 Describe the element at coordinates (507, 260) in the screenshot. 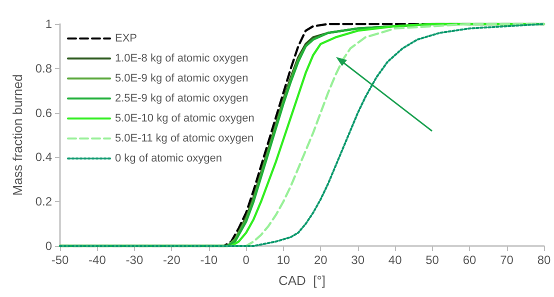

I see `x-tick-label: 70` at that location.